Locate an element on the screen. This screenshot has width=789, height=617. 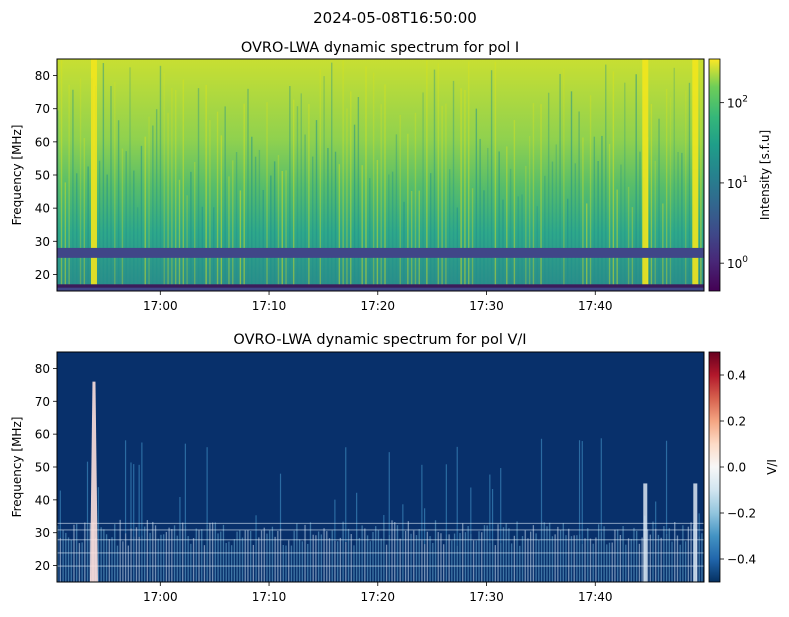
colorbar-tick-label: −0.4 is located at coordinates (741, 560).